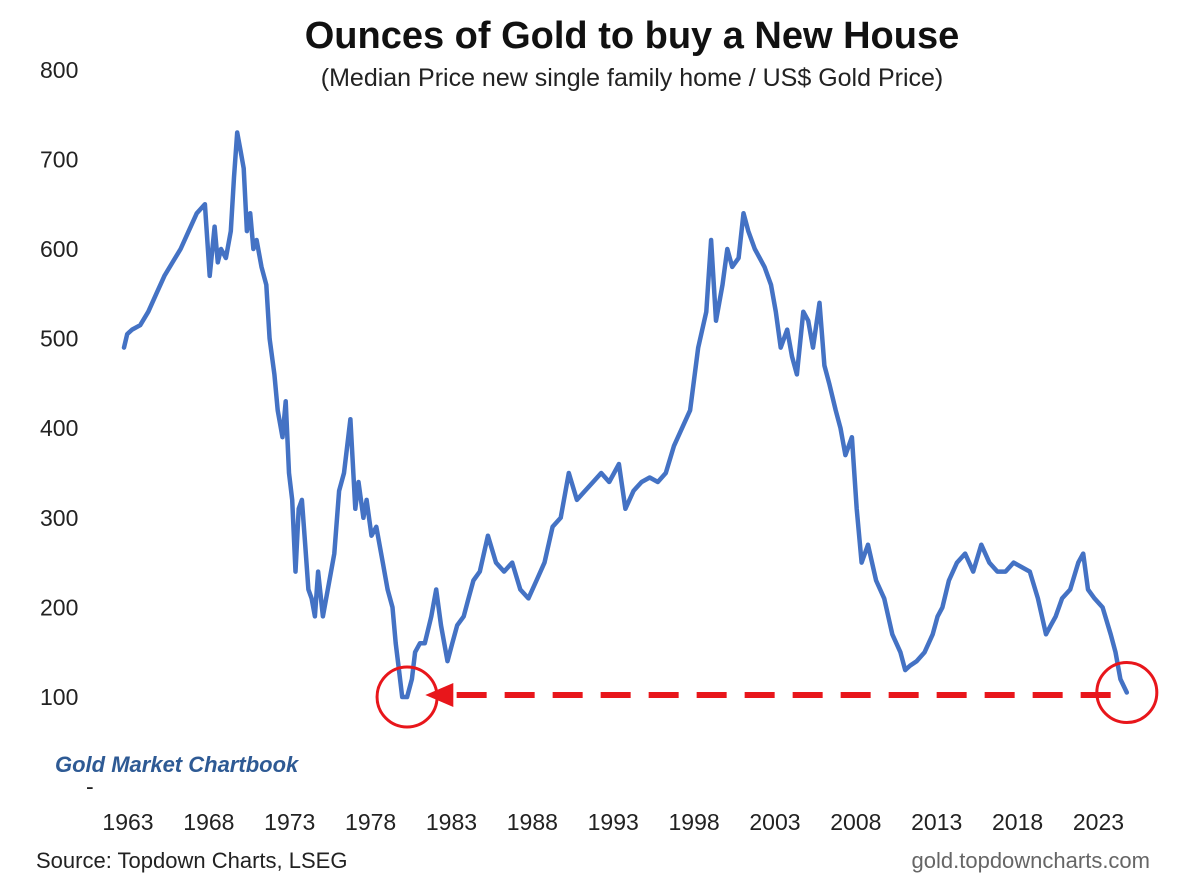  Describe the element at coordinates (59, 249) in the screenshot. I see `y-tick-label: 600` at that location.